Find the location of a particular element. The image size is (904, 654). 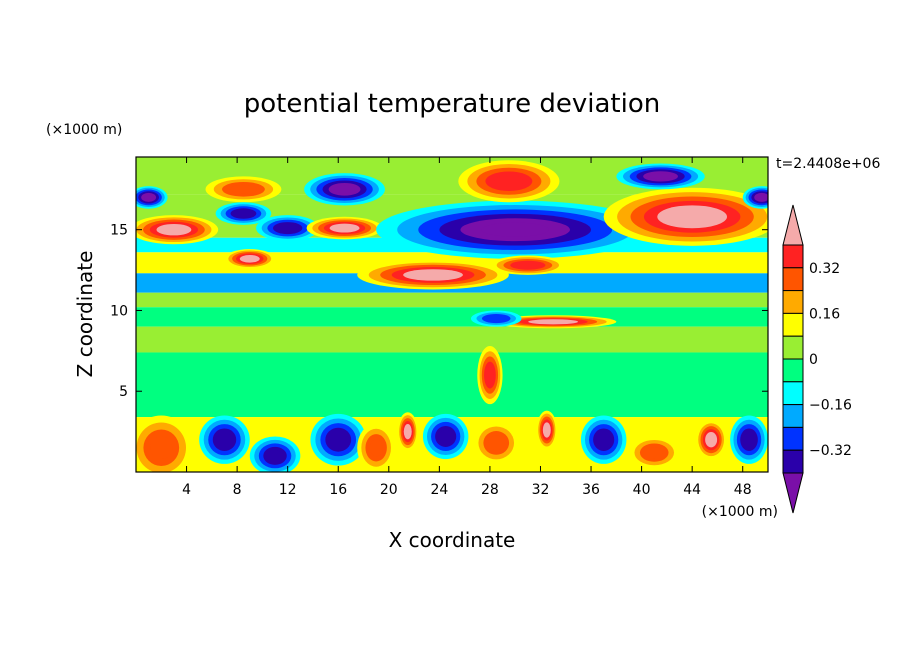

colorbar: 0.32 0.16 0 −0.16 −0.32 is located at coordinates (817, 359).